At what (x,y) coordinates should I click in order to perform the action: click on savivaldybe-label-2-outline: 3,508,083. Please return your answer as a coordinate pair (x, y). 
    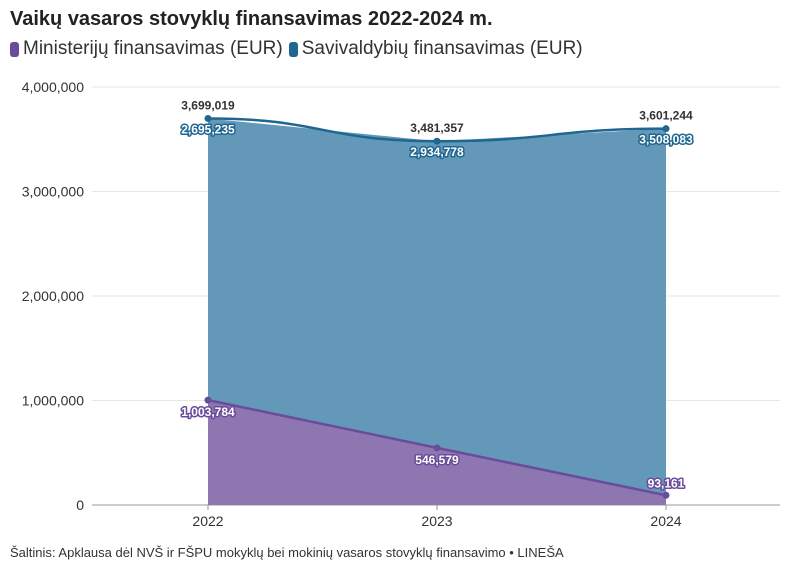
    Looking at the image, I should click on (666, 140).